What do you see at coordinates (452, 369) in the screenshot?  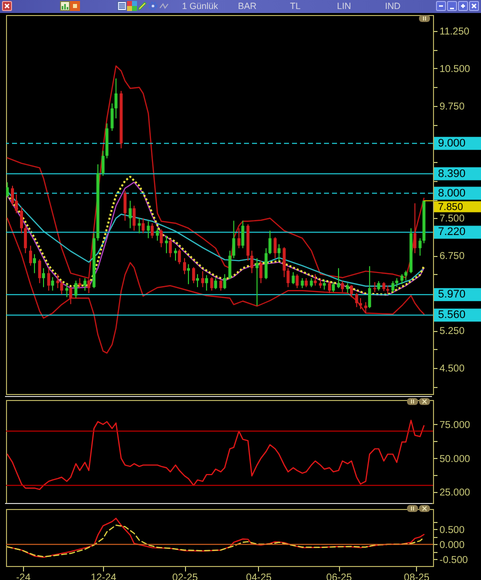 I see `y-tick-label: 4.500` at bounding box center [452, 369].